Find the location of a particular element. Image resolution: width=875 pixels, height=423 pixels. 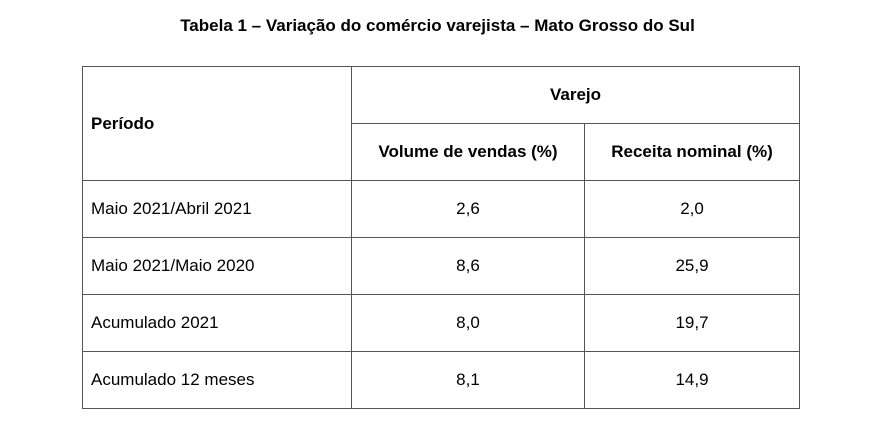

table-row: Acumulado 12 meses 8,1 14,9 is located at coordinates (441, 380).